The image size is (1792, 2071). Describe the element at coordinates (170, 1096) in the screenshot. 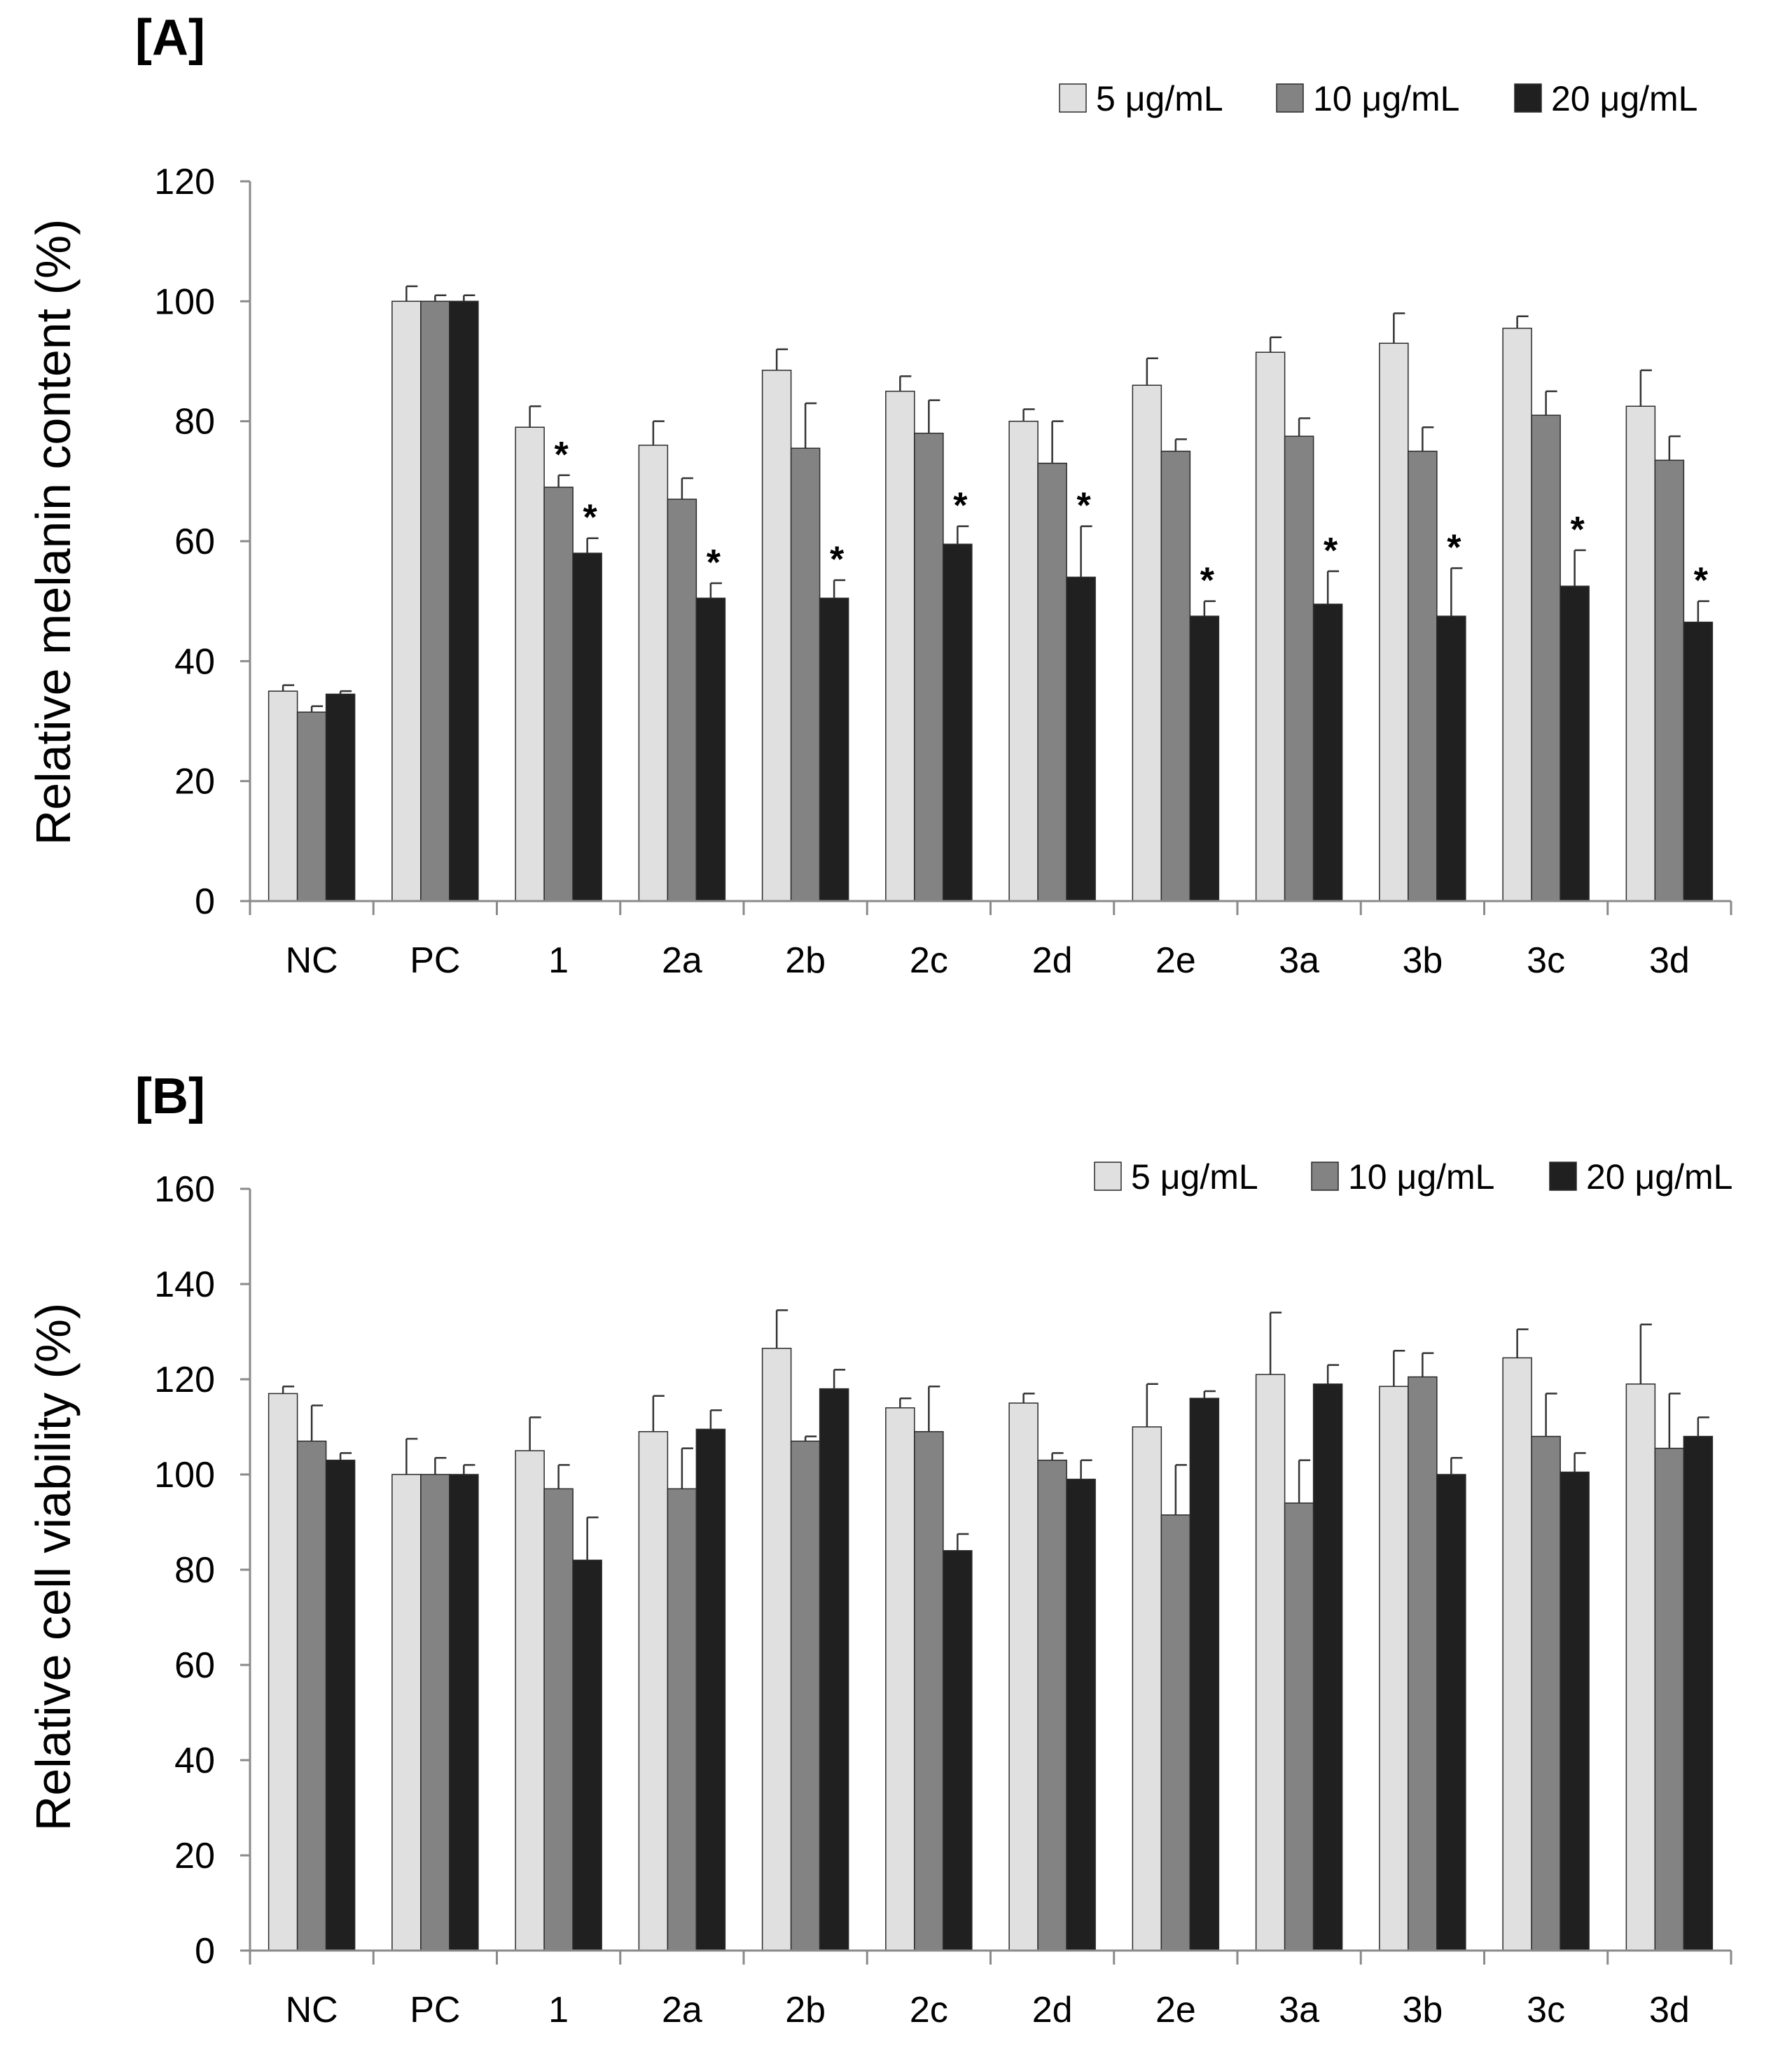

I see `panel-b-label: [B]` at that location.